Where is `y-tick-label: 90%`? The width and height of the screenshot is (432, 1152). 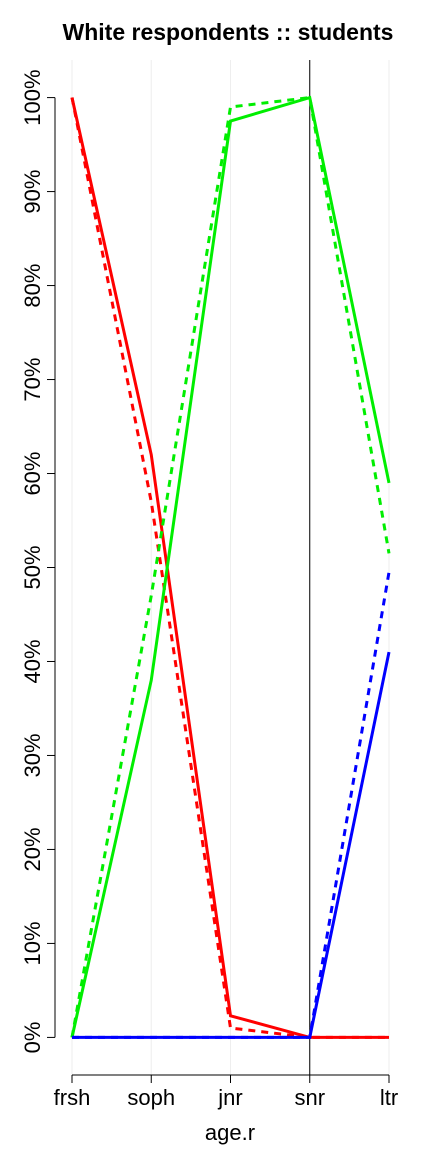
y-tick-label: 90% is located at coordinates (32, 192).